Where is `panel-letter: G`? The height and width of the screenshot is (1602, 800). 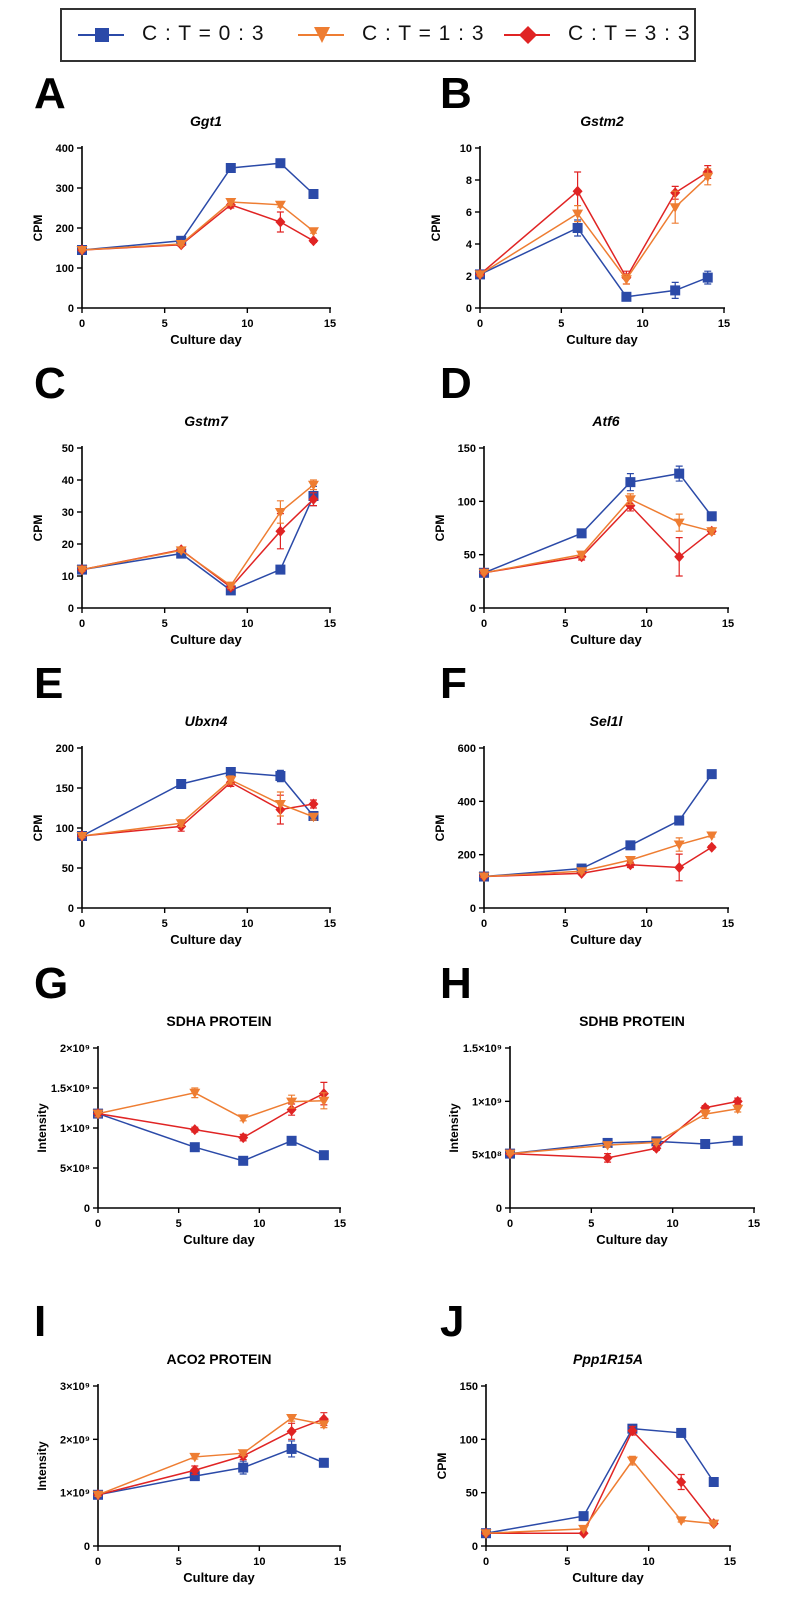 panel-letter: G is located at coordinates (51, 983).